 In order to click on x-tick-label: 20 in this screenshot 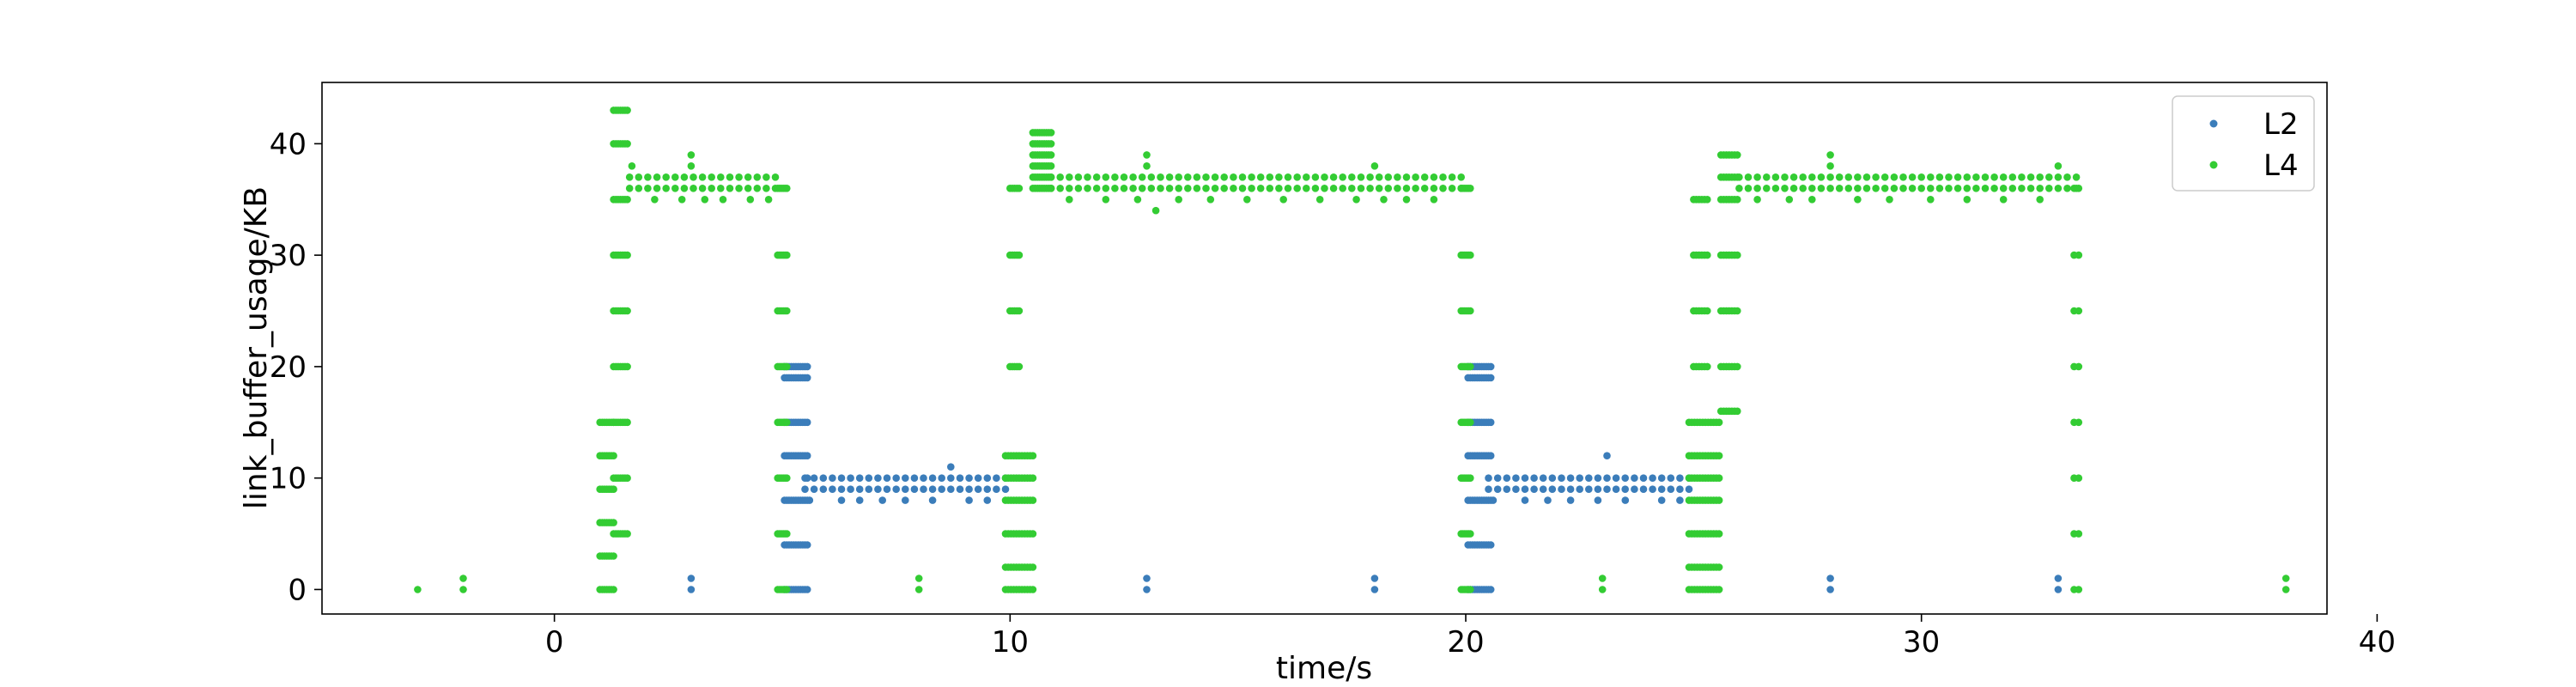, I will do `click(1466, 642)`.